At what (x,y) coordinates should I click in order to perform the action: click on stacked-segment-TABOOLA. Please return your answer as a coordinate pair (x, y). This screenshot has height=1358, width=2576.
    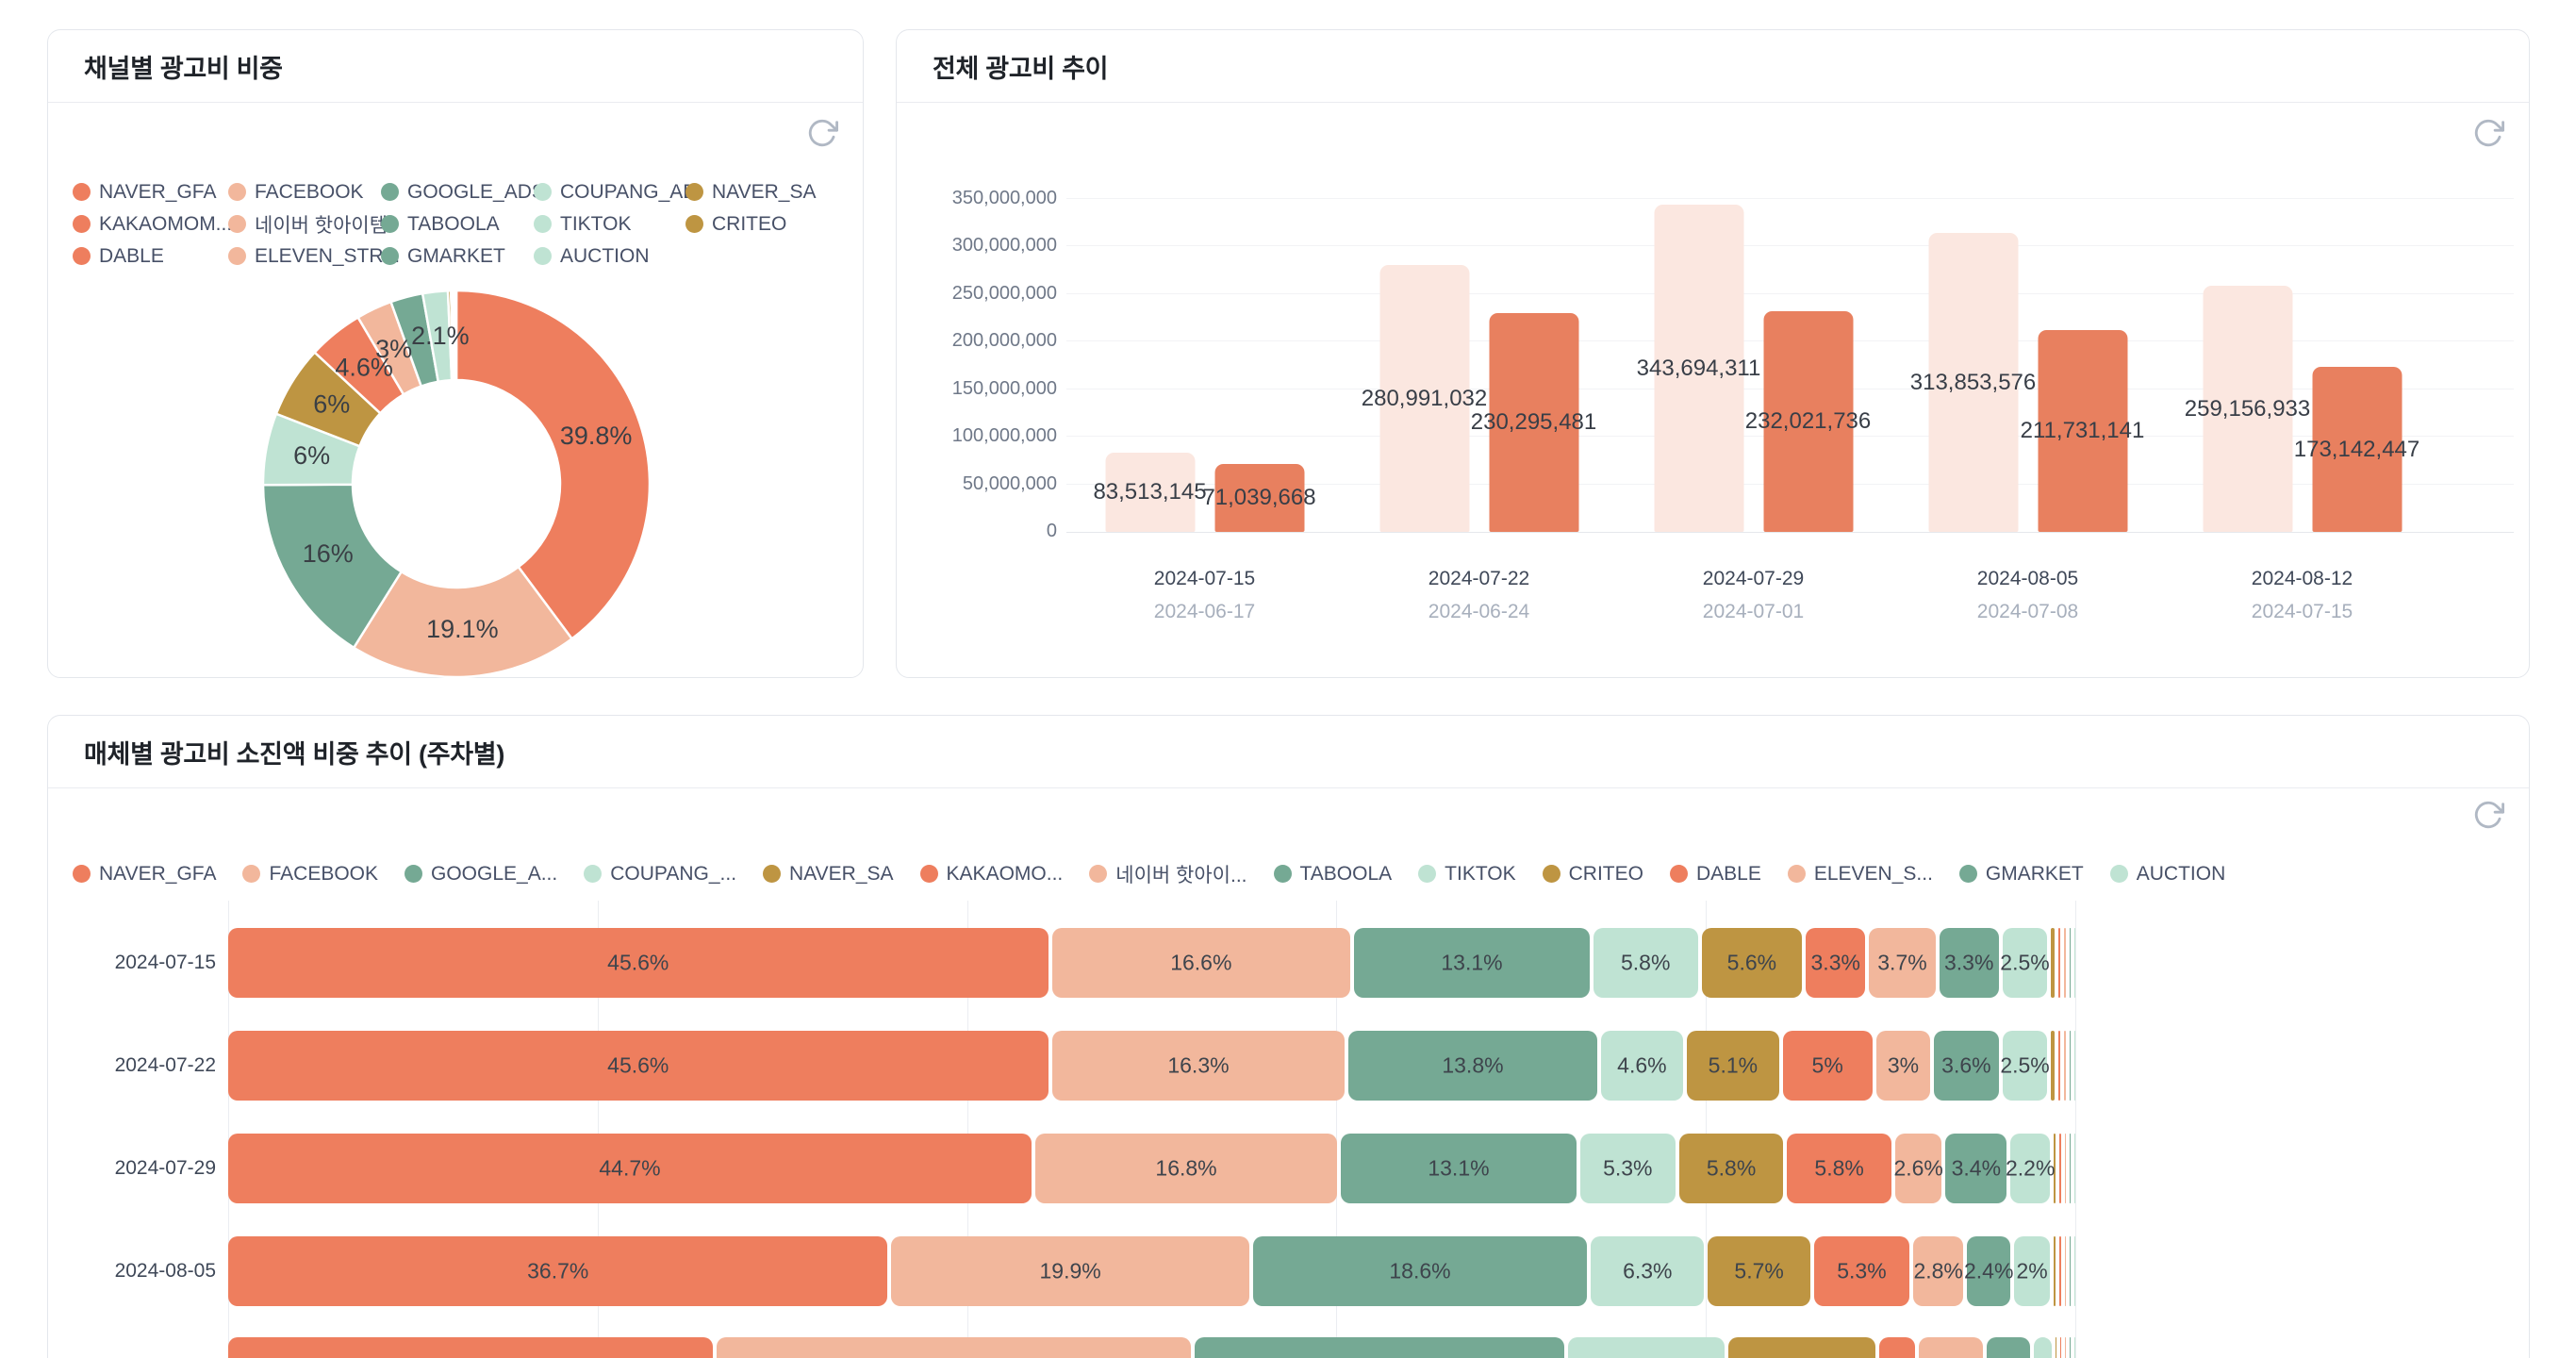
    Looking at the image, I should click on (2008, 1347).